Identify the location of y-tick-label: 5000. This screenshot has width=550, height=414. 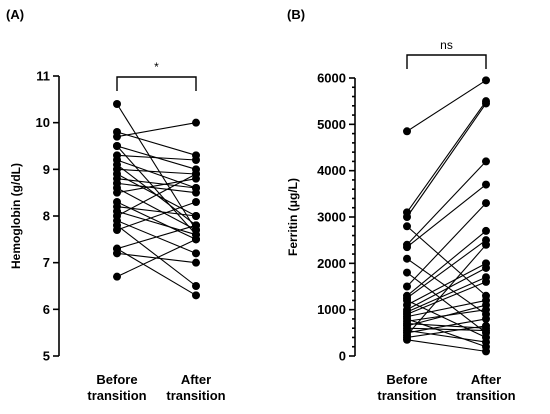
(331, 124).